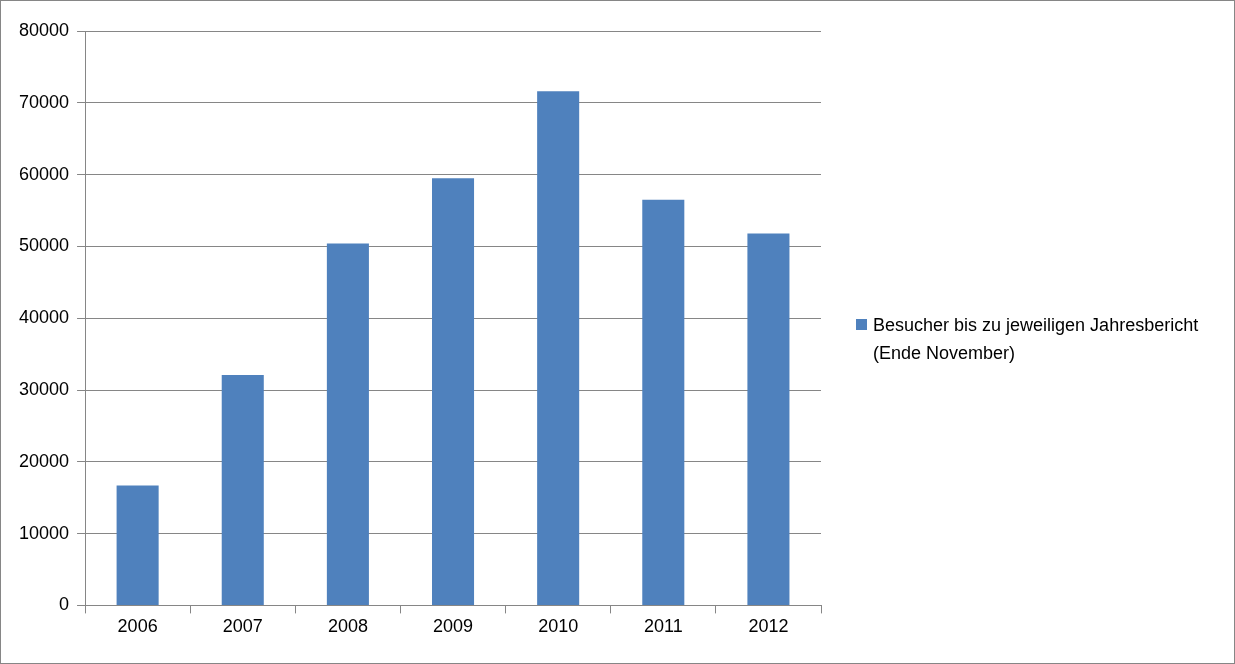 Image resolution: width=1235 pixels, height=664 pixels. Describe the element at coordinates (1036, 339) in the screenshot. I see `legend-label: Besucher bis zu jeweiligen Jahresbericht (Ende November)` at that location.